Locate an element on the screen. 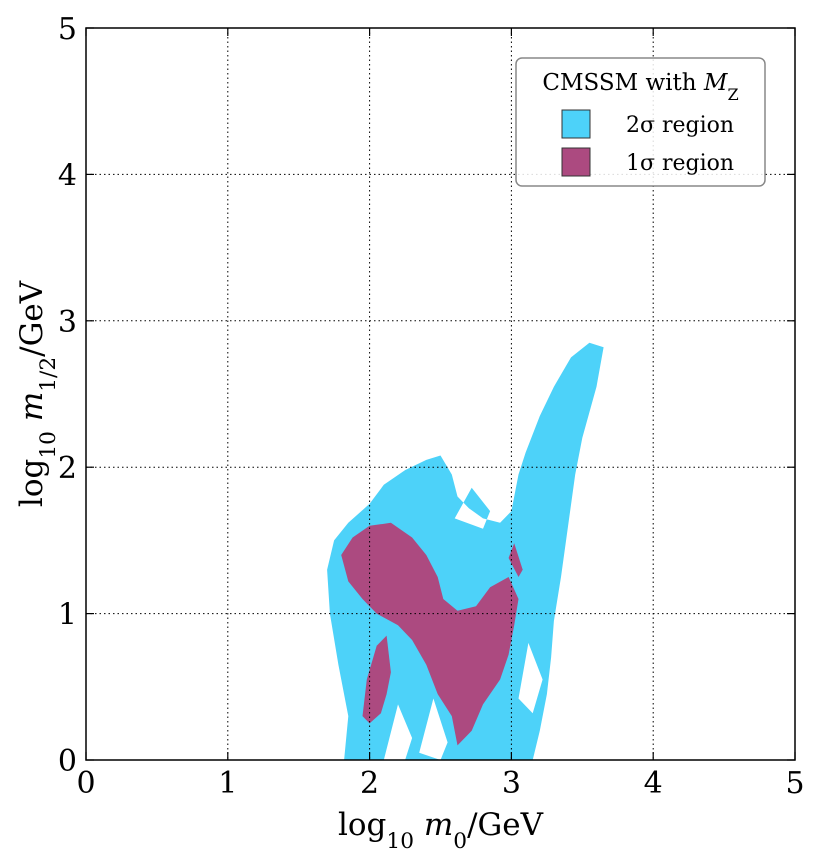  y-tick-label-1: 1 is located at coordinates (67, 615).